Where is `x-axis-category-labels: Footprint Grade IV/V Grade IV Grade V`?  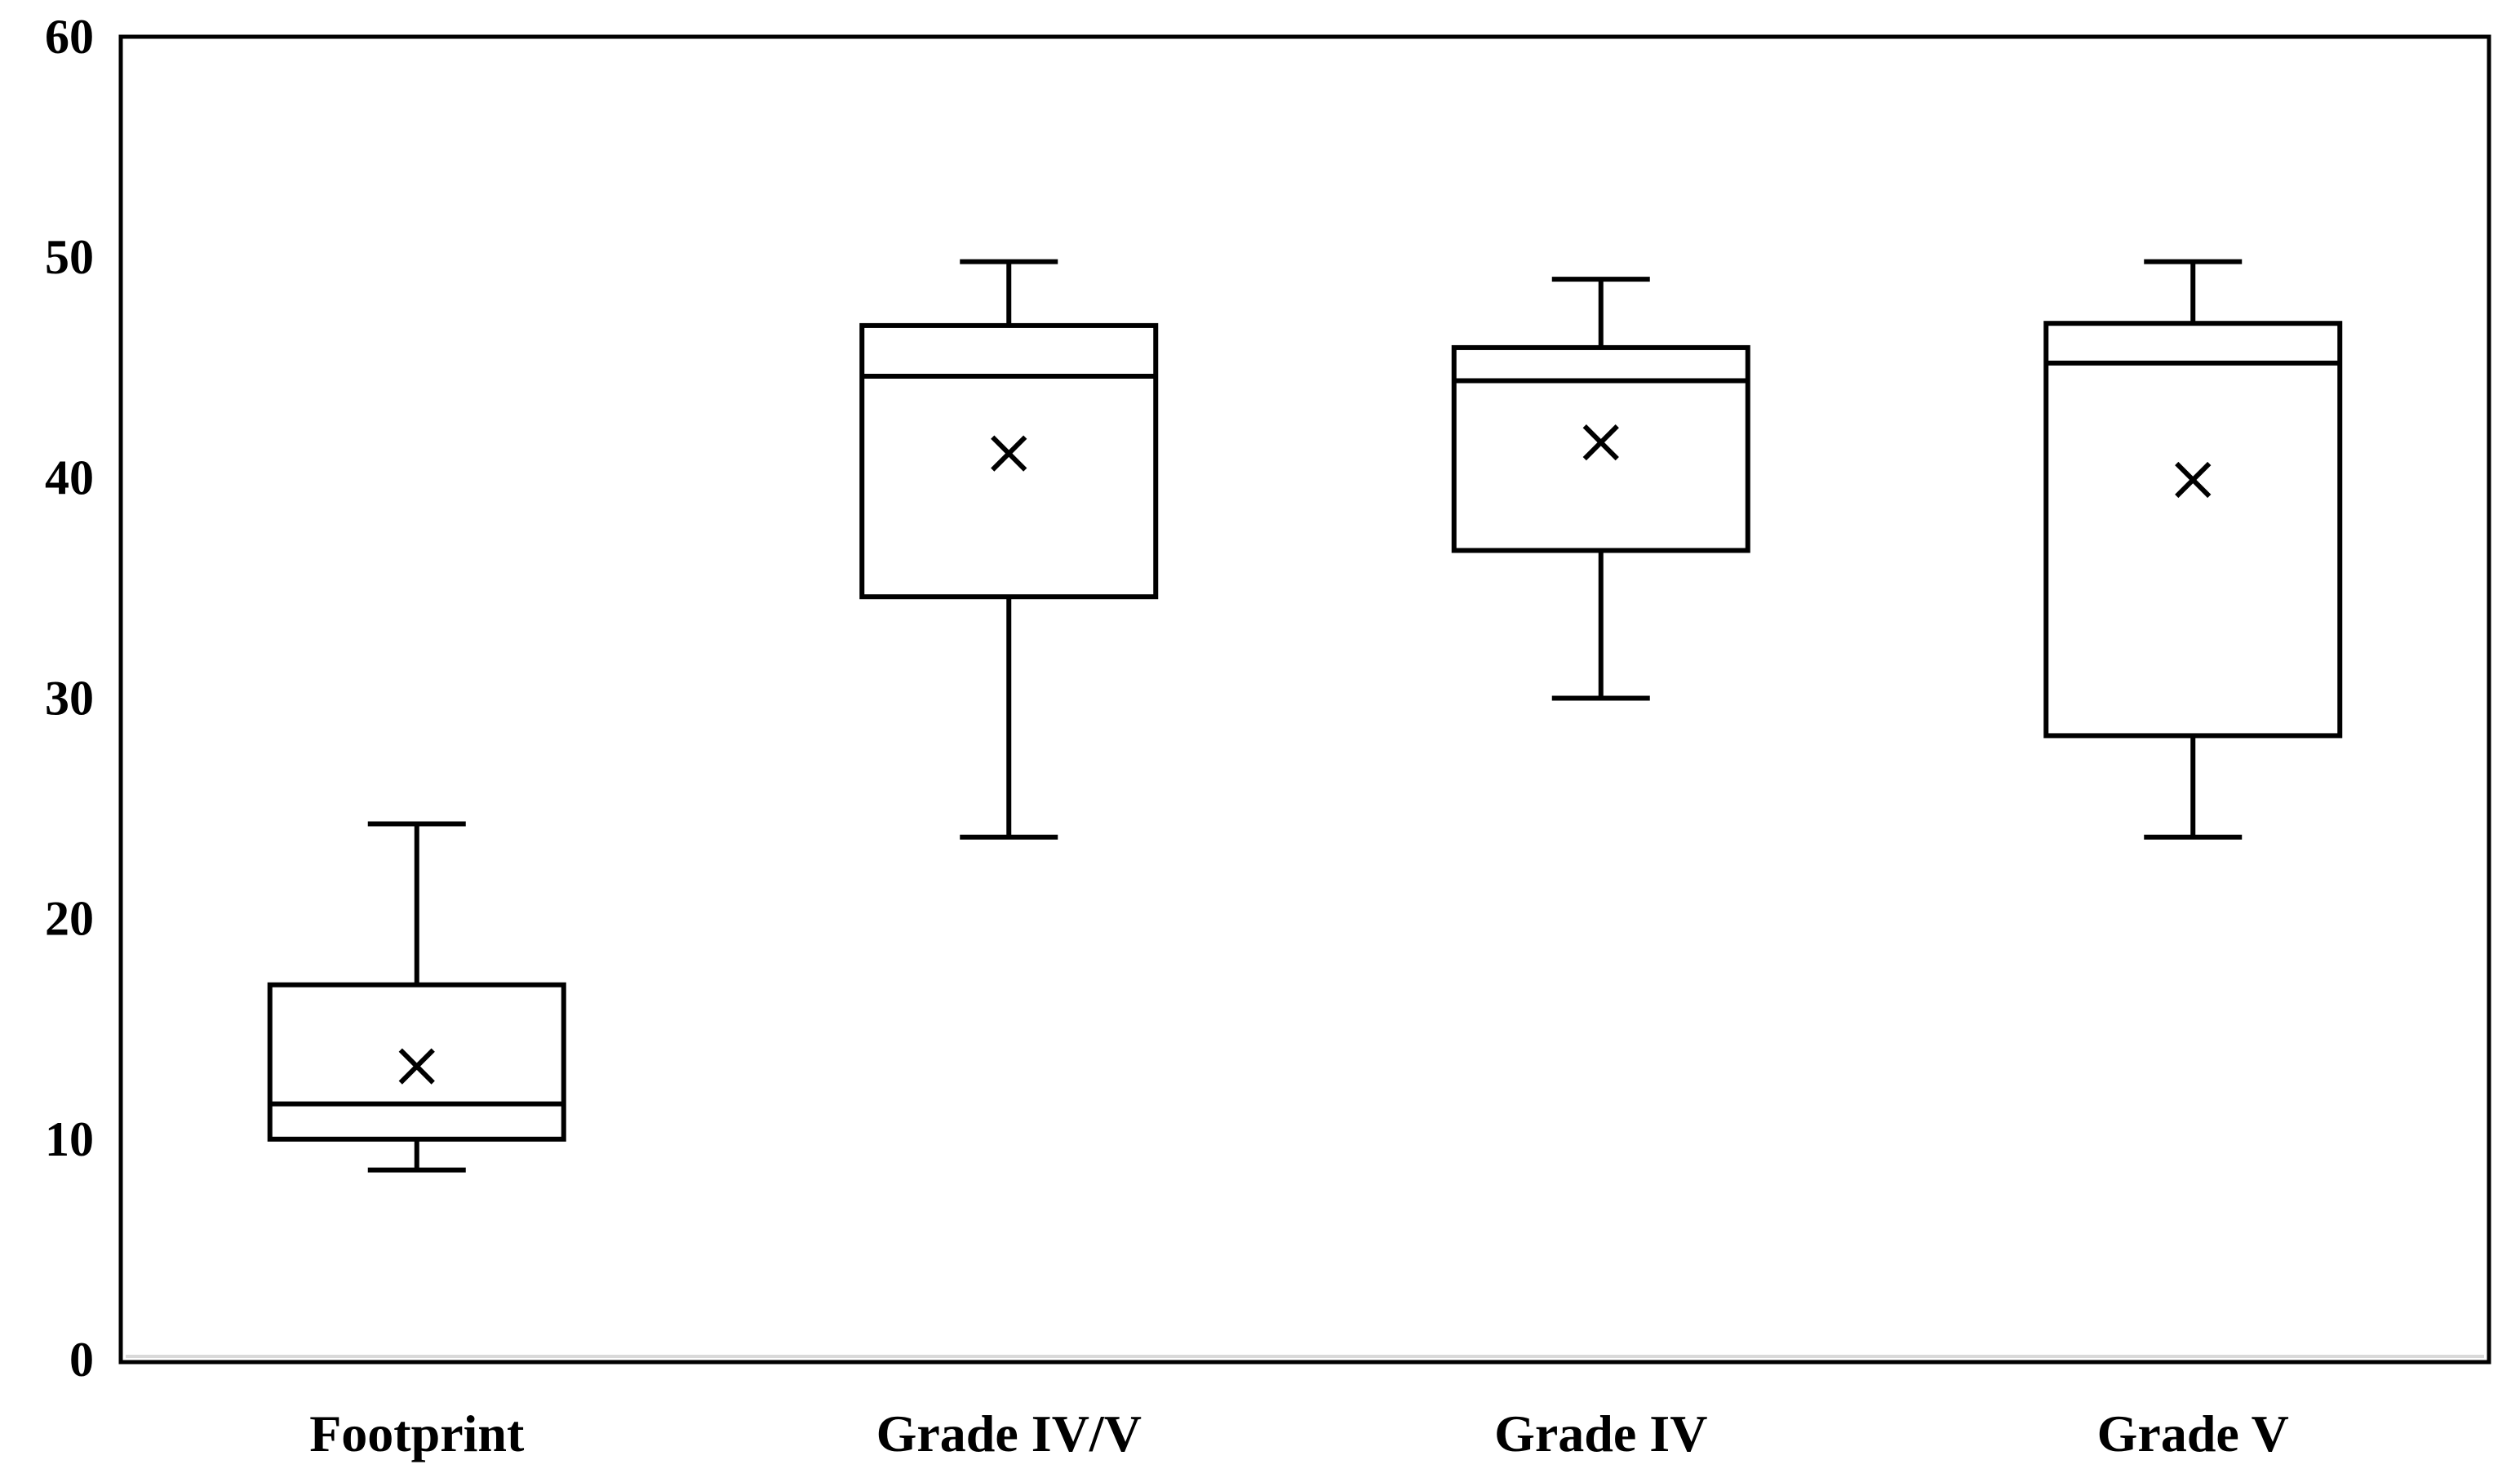
x-axis-category-labels: Footprint Grade IV/V Grade IV Grade V is located at coordinates (1299, 1433).